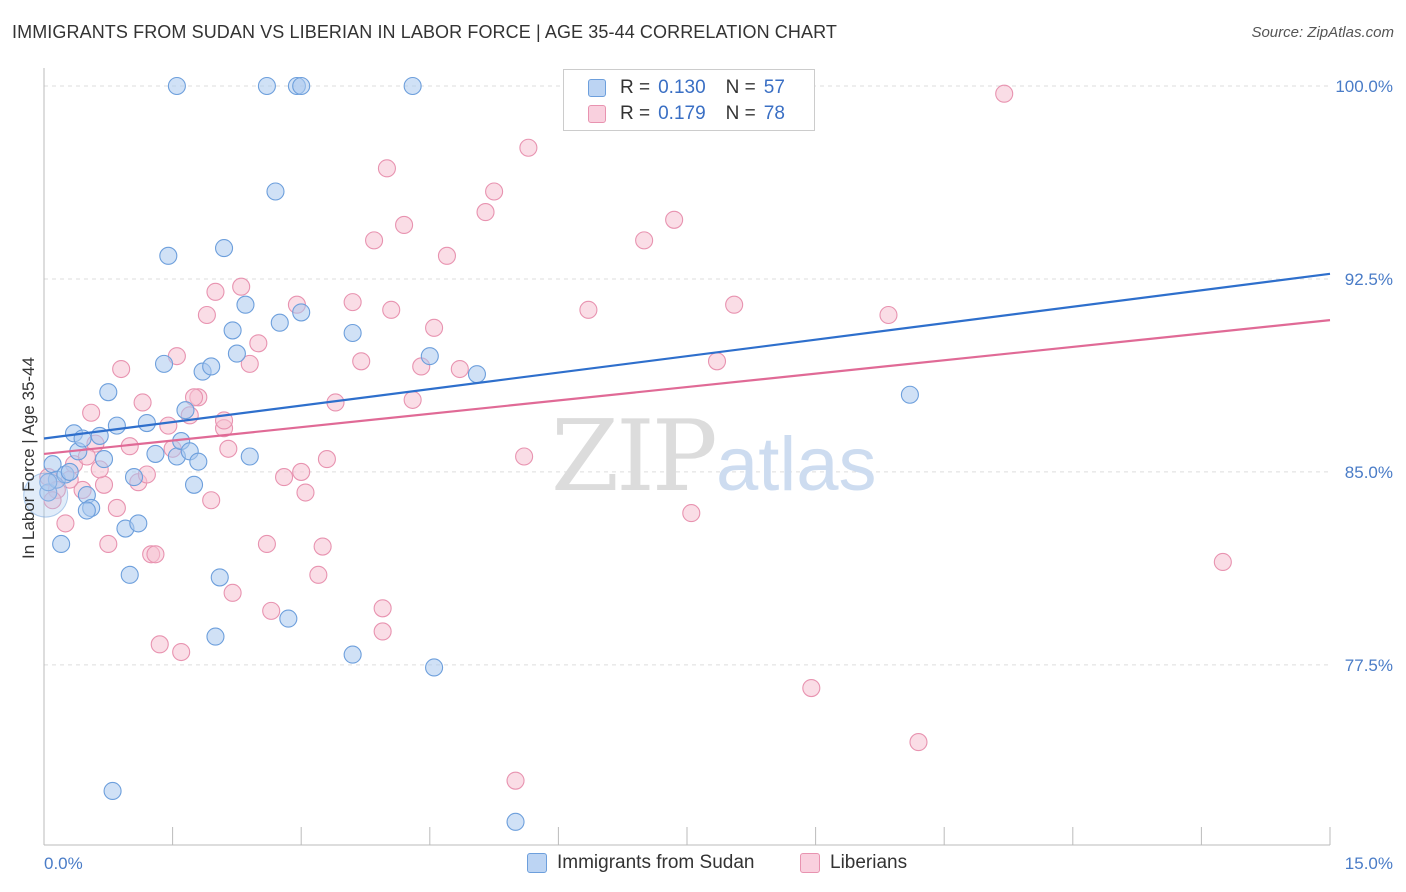 This screenshot has height=892, width=1406. I want to click on bottom-legend-liberians: Liberians, so click(853, 863).